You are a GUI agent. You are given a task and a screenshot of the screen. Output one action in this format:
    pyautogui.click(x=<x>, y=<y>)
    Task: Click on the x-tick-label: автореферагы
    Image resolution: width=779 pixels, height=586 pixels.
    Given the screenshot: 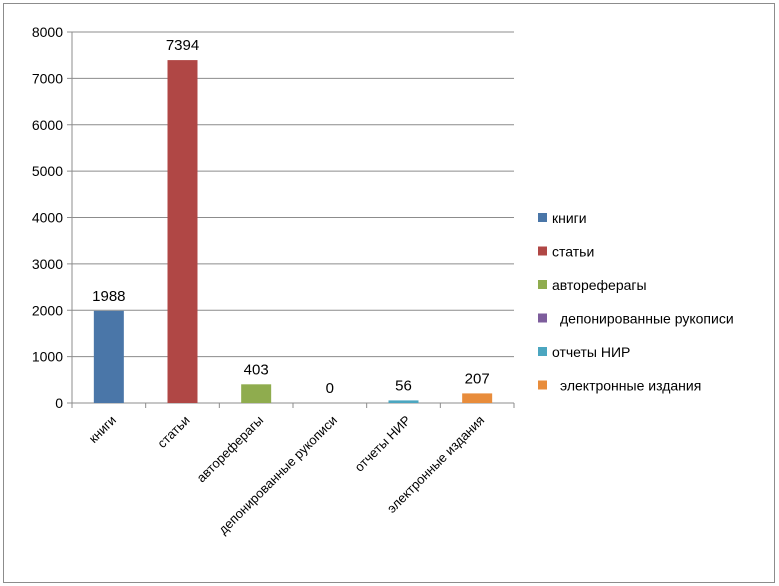 What is the action you would take?
    pyautogui.click(x=230, y=449)
    